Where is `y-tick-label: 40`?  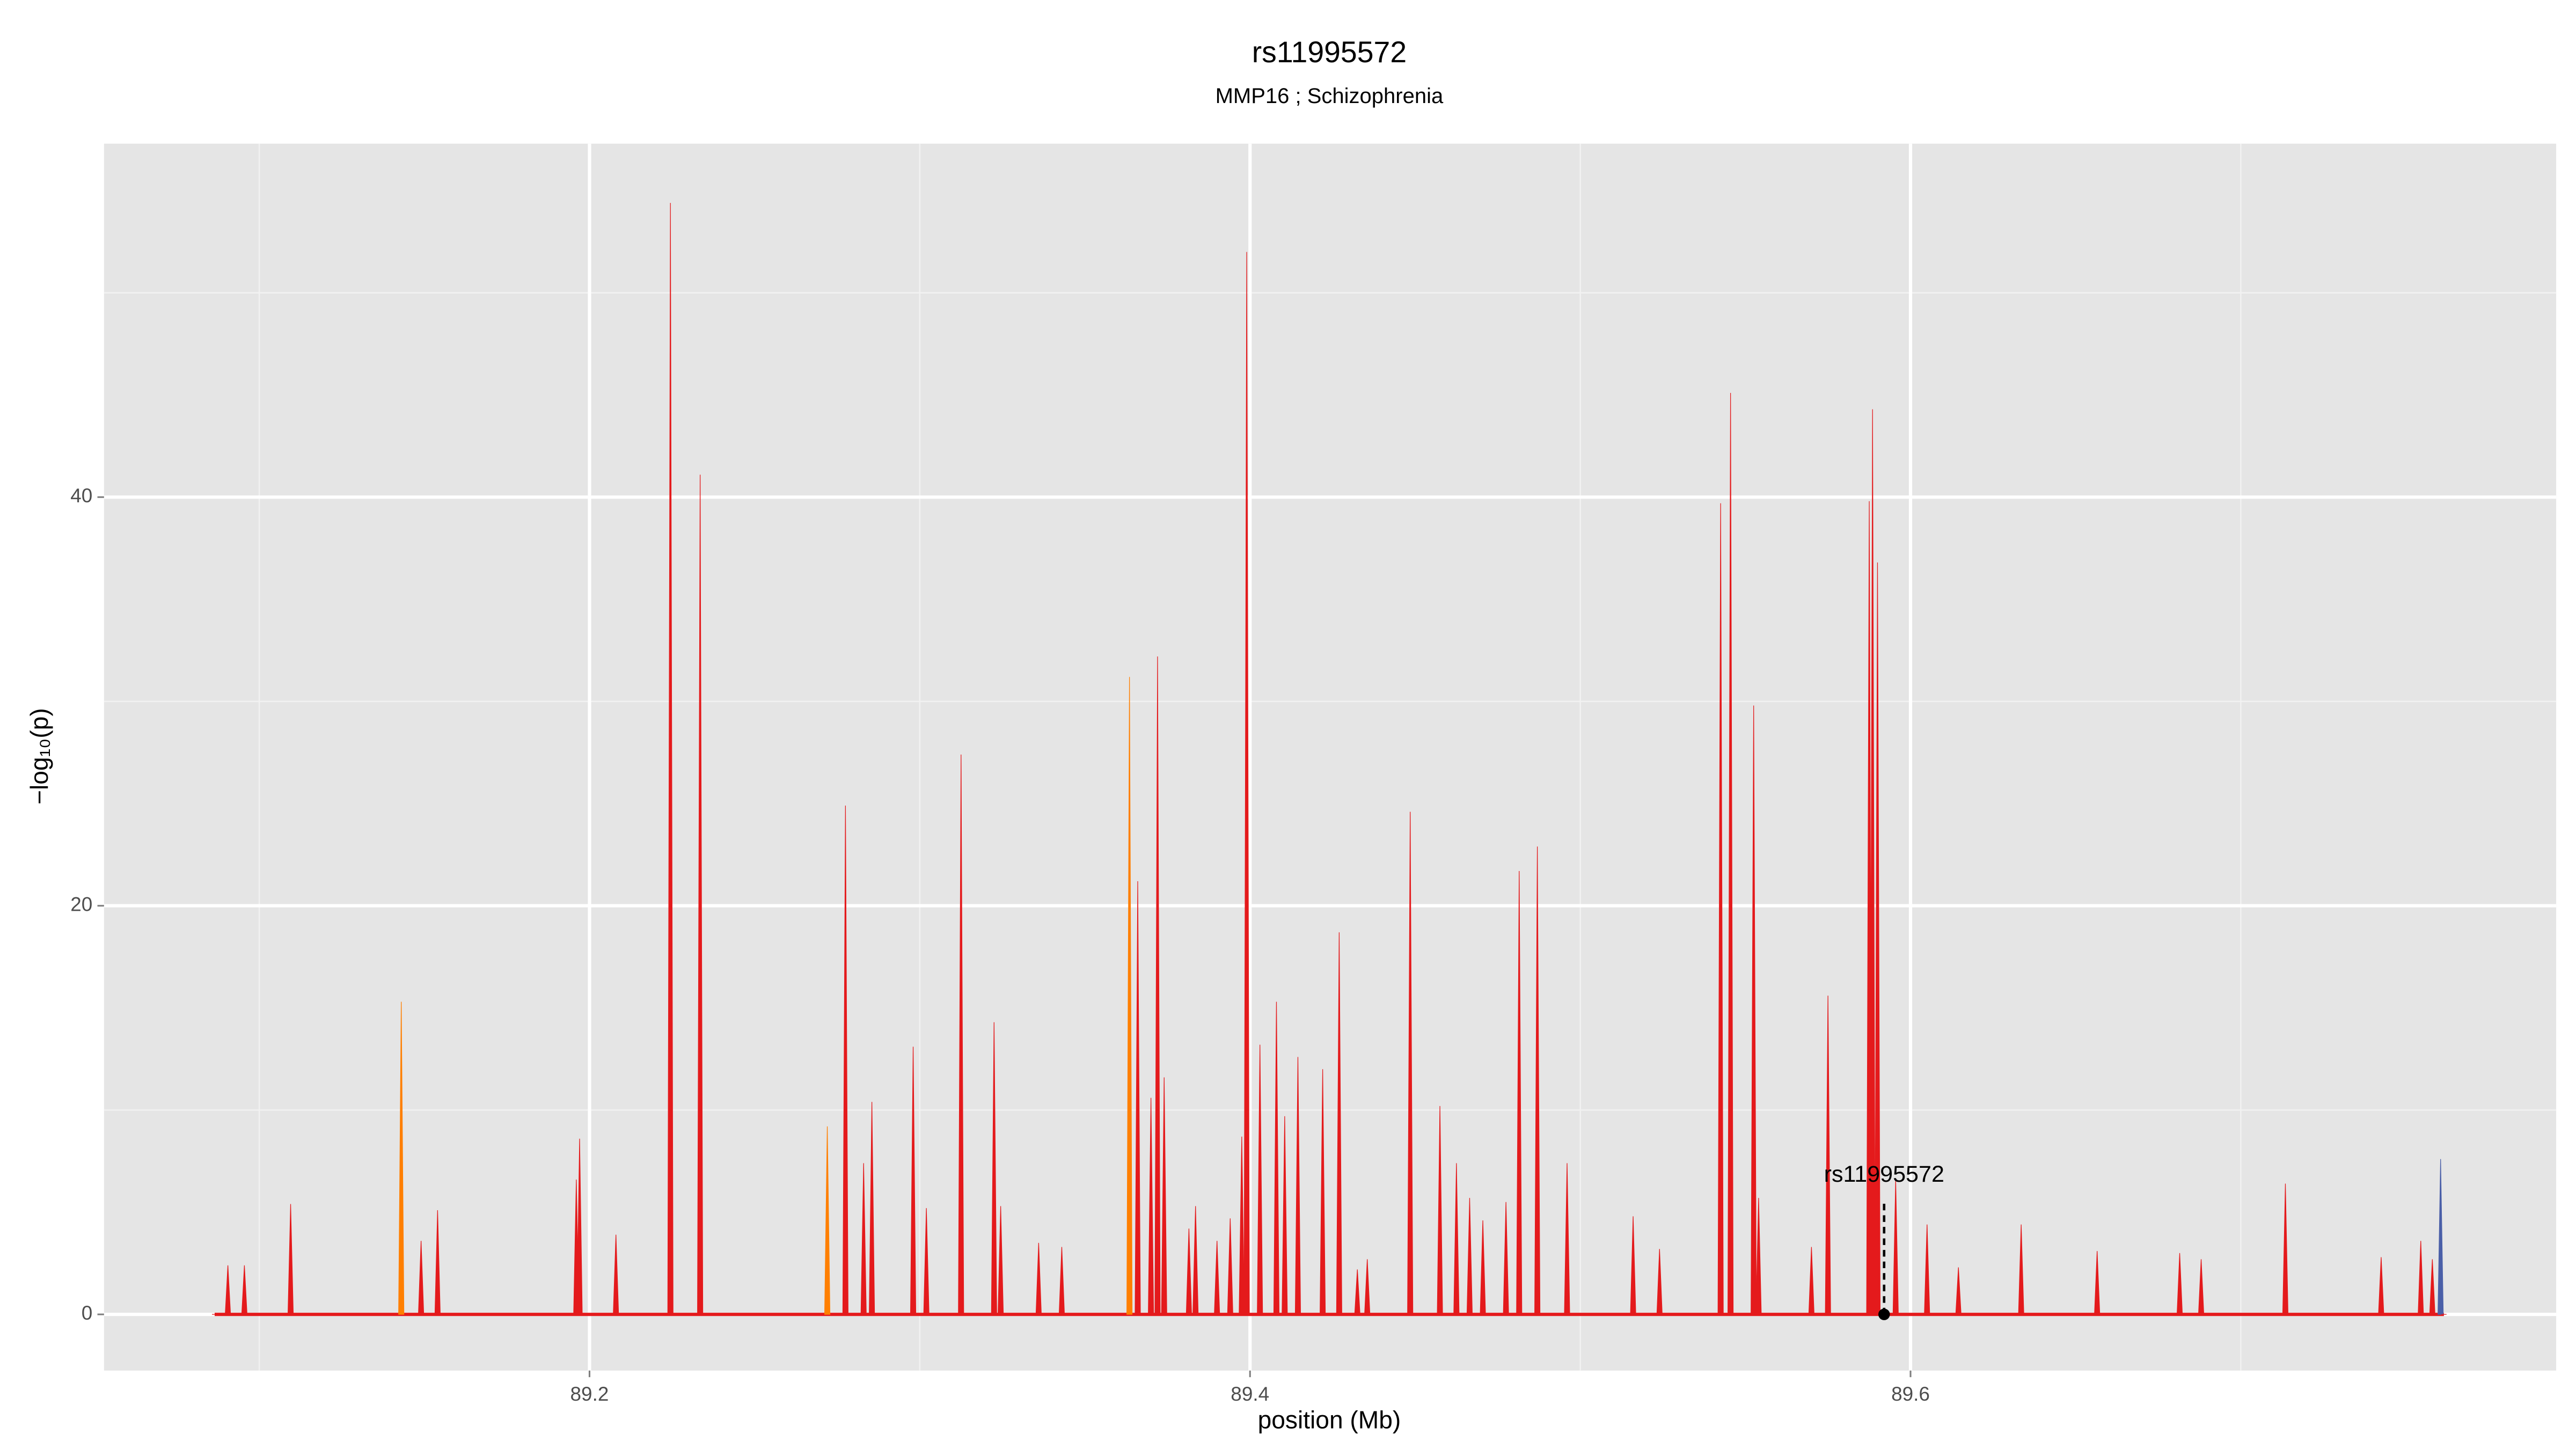 y-tick-label: 40 is located at coordinates (81, 496).